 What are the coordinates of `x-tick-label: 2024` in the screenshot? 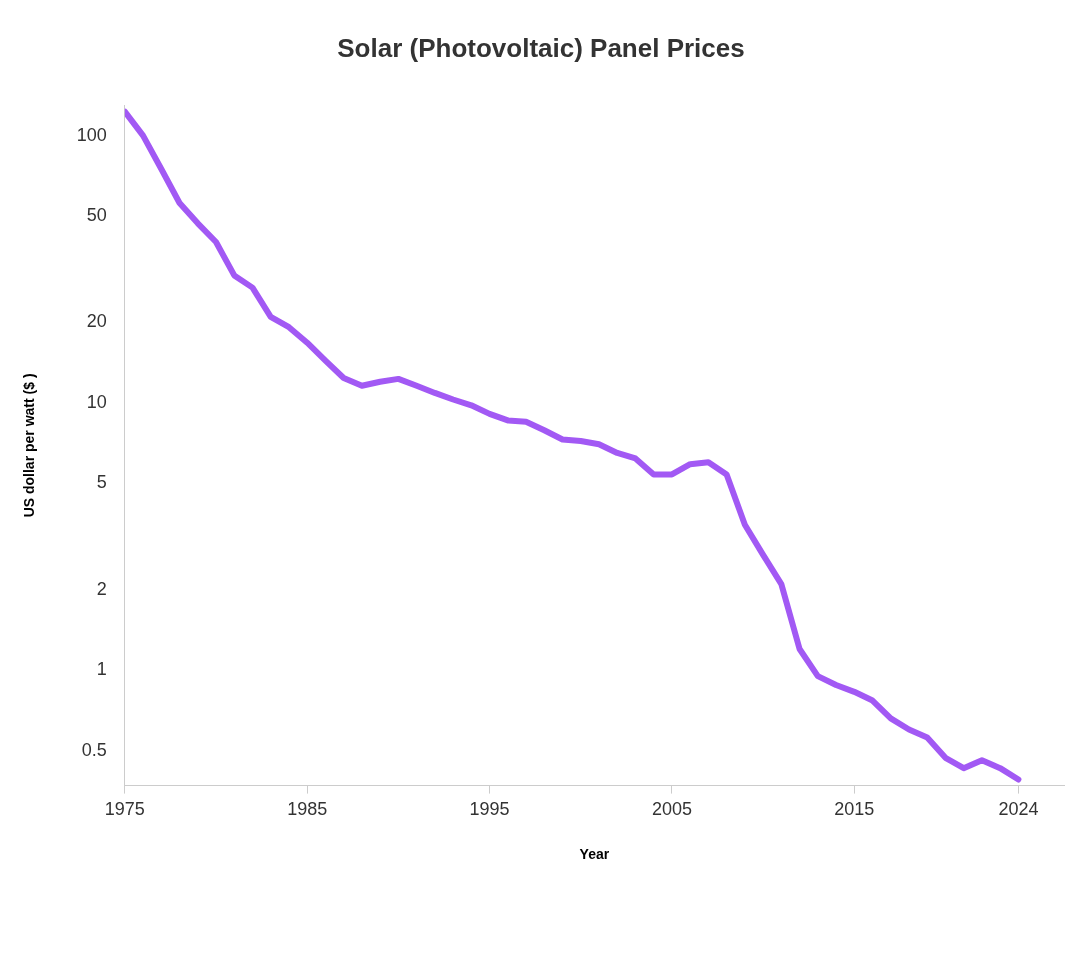 It's located at (1018, 809).